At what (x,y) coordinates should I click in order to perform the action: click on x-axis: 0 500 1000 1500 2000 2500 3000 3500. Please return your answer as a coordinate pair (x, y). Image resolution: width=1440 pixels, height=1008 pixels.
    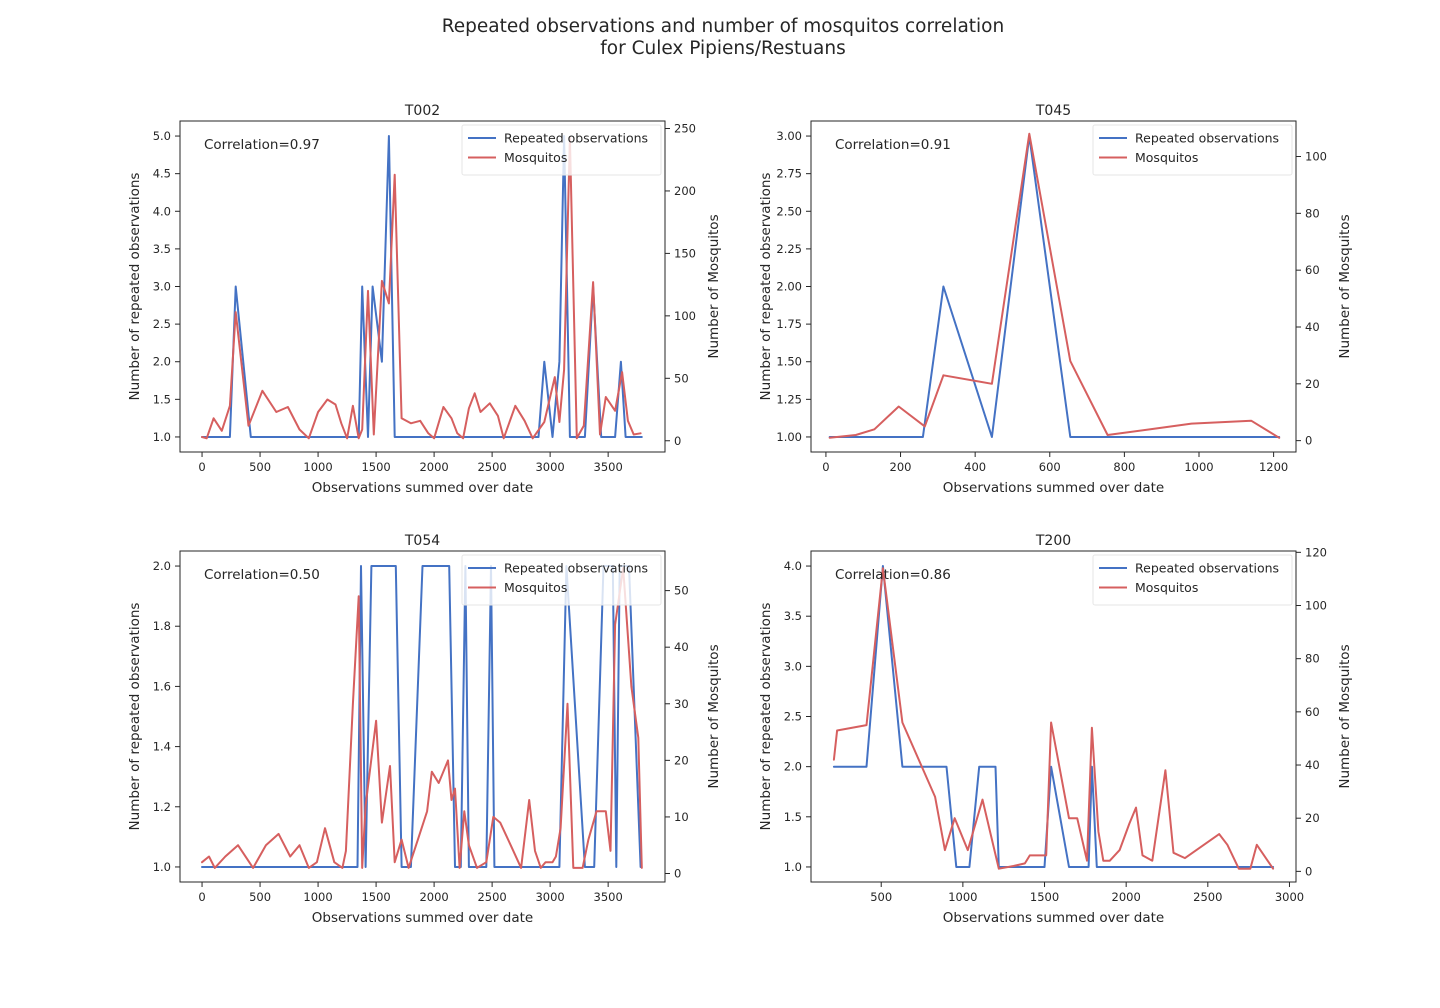
    Looking at the image, I should click on (410, 463).